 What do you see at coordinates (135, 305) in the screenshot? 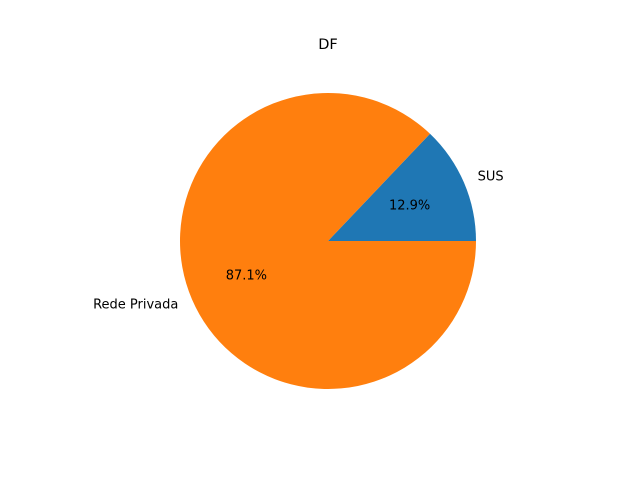
I see `slice-label-rede-privada: Rede Privada` at bounding box center [135, 305].